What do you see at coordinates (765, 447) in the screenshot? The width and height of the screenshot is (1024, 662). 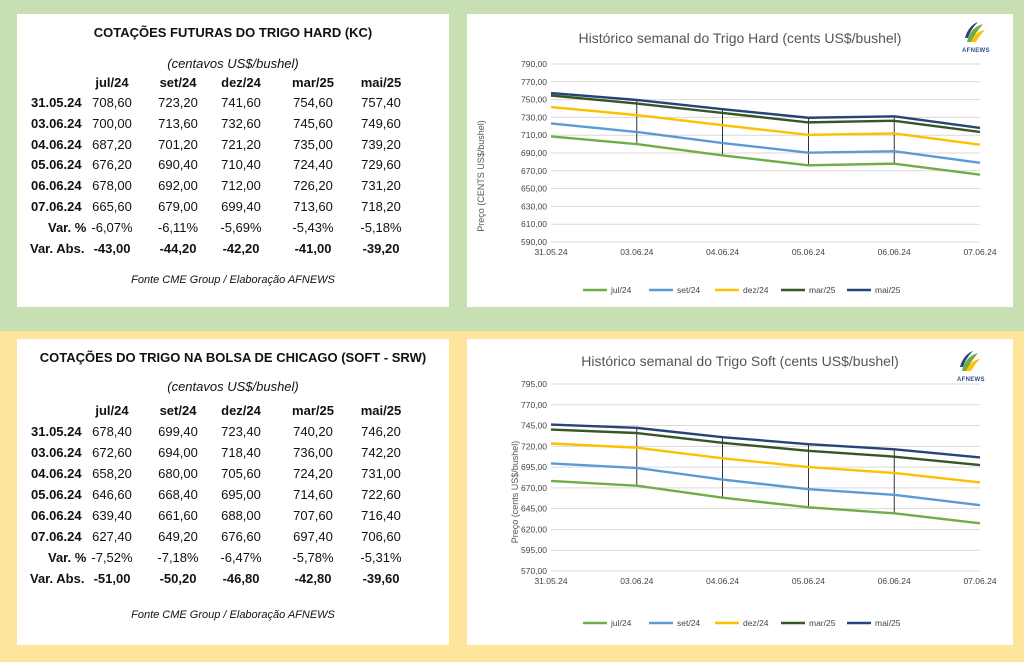 I see `series-line-mar/25` at bounding box center [765, 447].